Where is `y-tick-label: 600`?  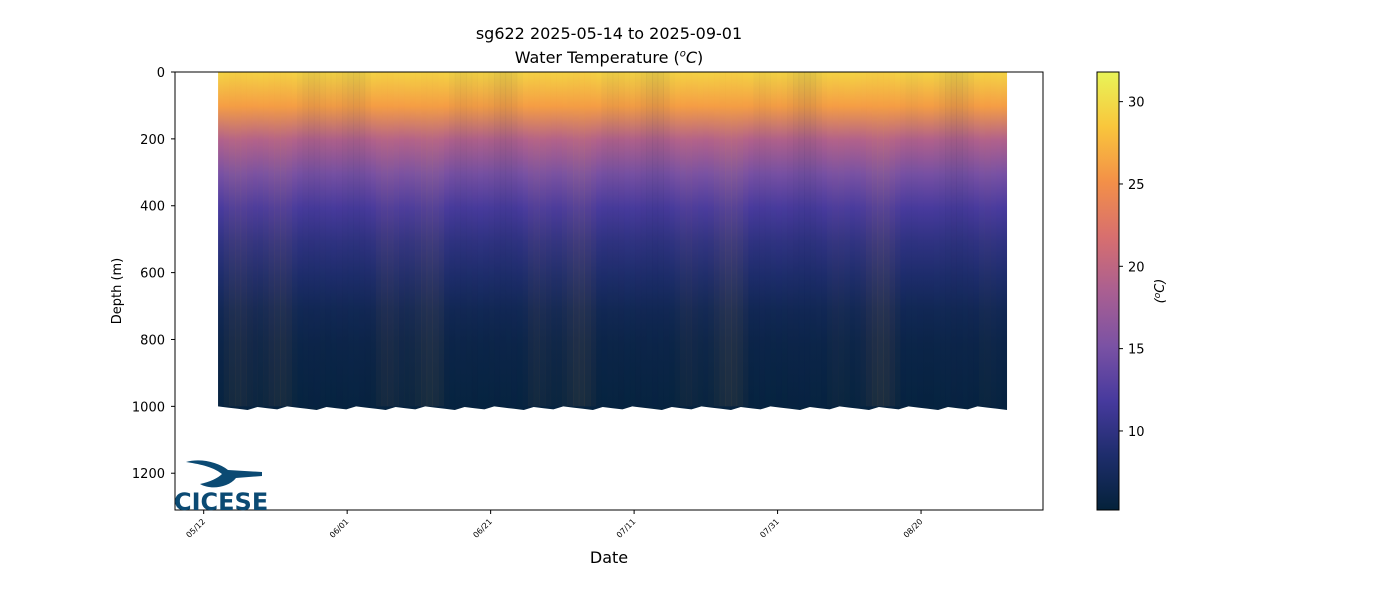 y-tick-label: 600 is located at coordinates (152, 274).